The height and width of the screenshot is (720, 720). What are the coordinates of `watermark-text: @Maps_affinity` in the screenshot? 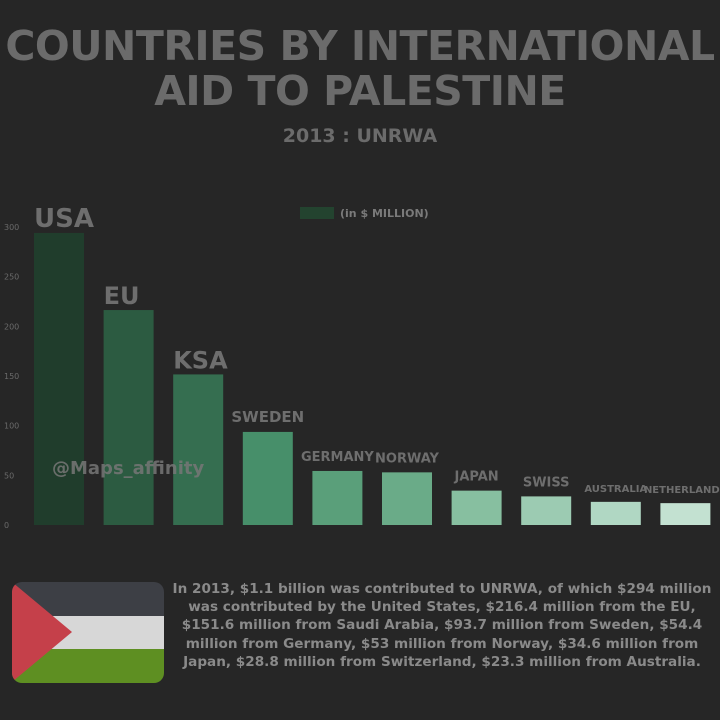 It's located at (128, 468).